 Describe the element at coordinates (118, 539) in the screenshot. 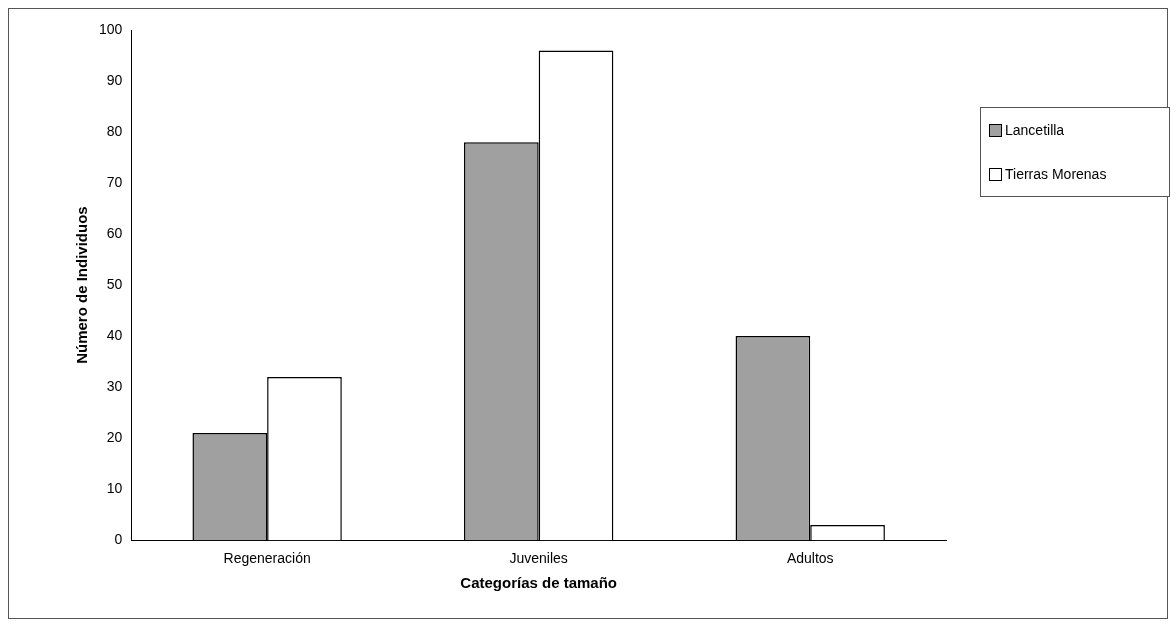

I see `y-tick-label: 0` at that location.